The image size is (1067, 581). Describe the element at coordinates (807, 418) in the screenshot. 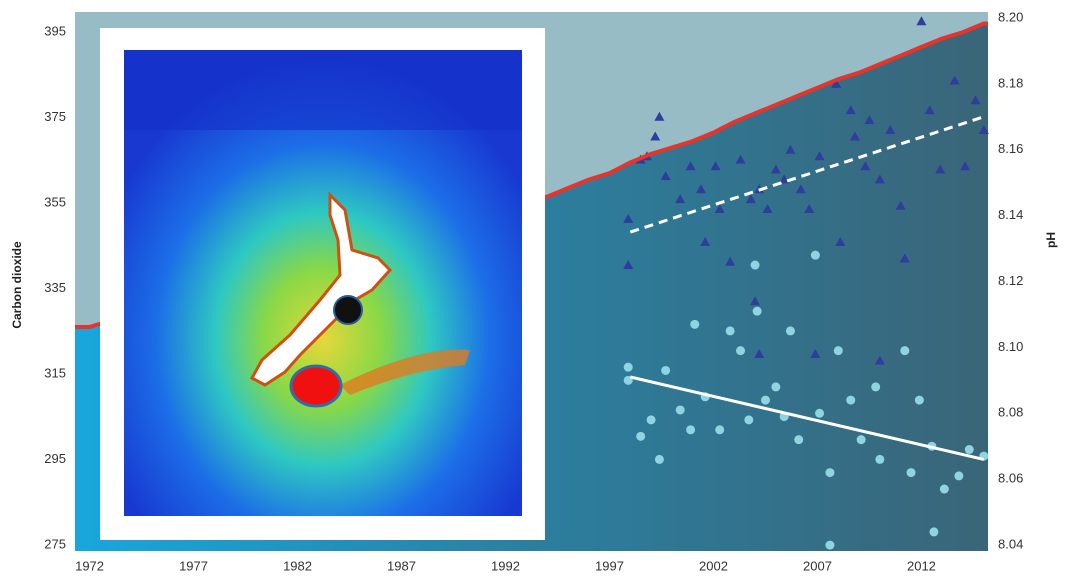

I see `trend-line` at that location.